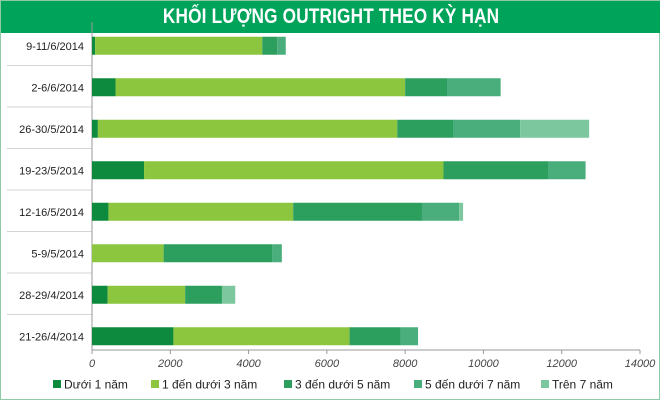  What do you see at coordinates (92, 364) in the screenshot?
I see `x-tick-label: 0` at bounding box center [92, 364].